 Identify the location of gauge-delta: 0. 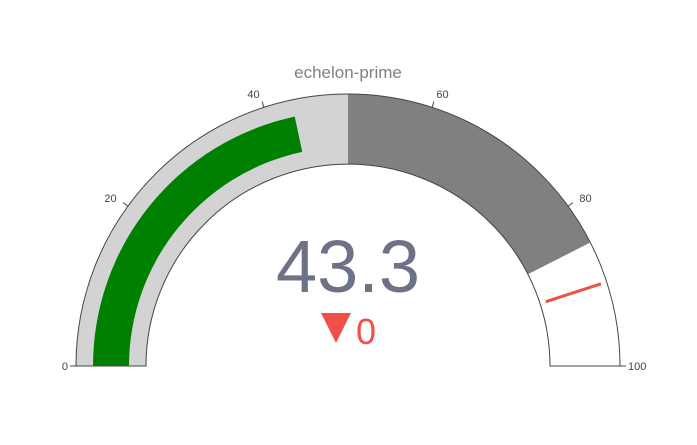
(366, 331).